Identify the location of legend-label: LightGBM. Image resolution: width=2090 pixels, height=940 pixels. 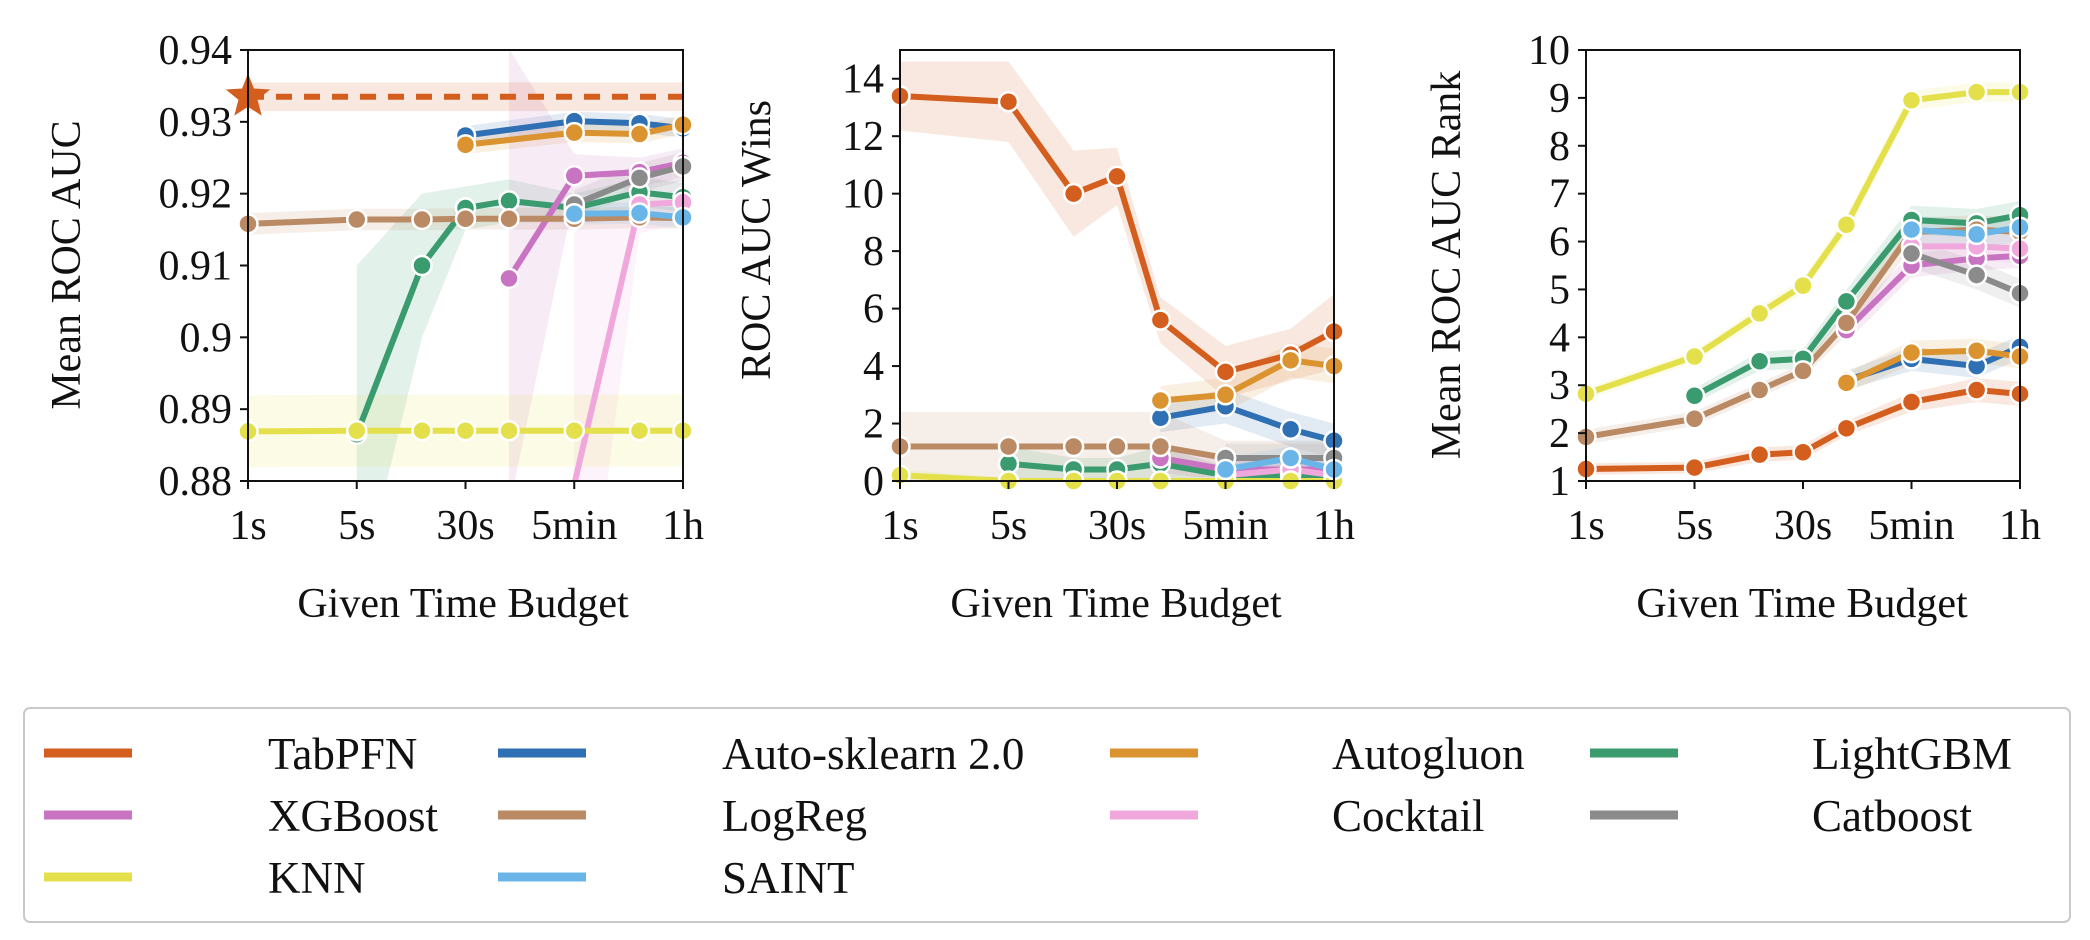
(1912, 754).